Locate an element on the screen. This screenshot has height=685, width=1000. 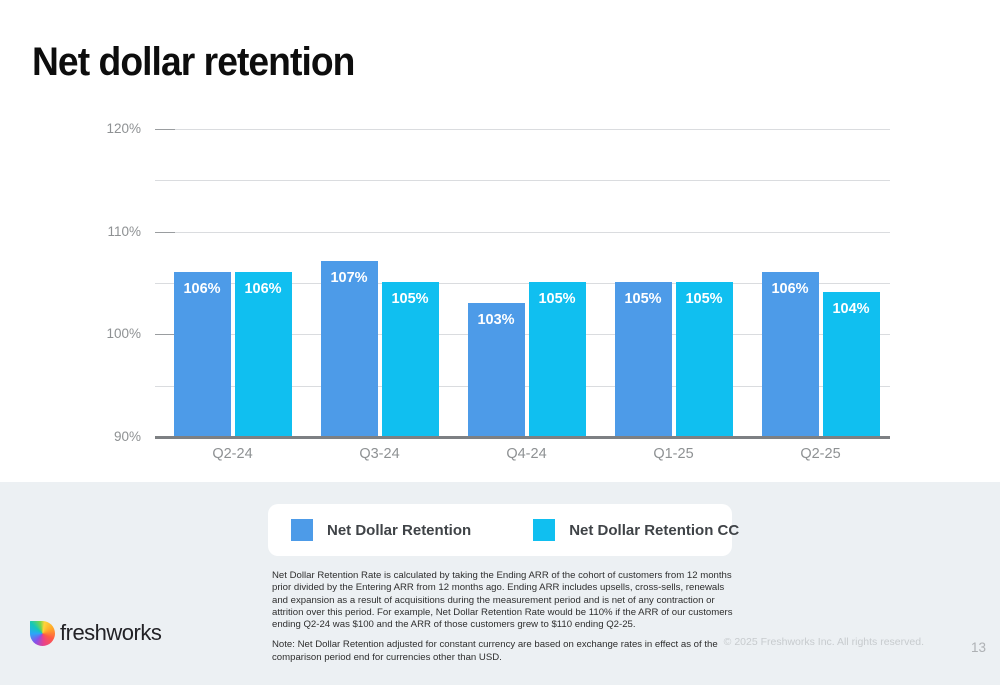
bar-Q4-24-series1: 103% is located at coordinates (496, 369).